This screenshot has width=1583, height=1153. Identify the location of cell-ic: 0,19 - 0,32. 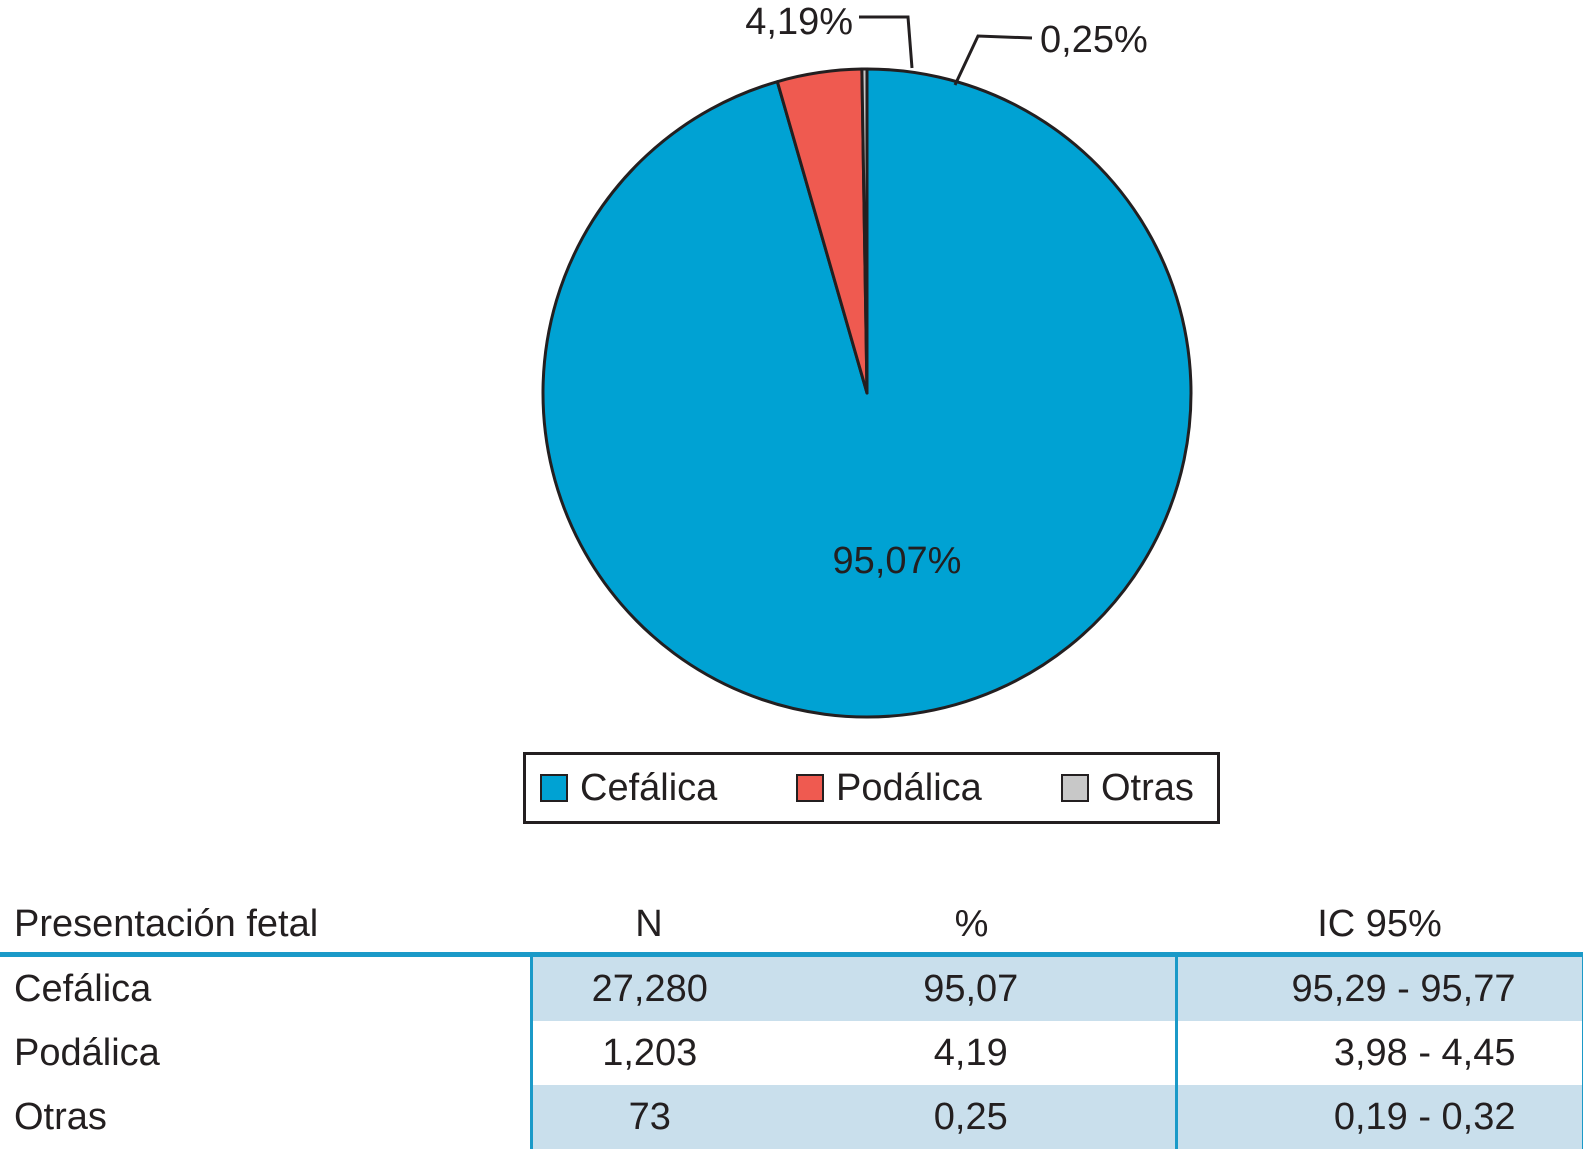
(1378, 1117).